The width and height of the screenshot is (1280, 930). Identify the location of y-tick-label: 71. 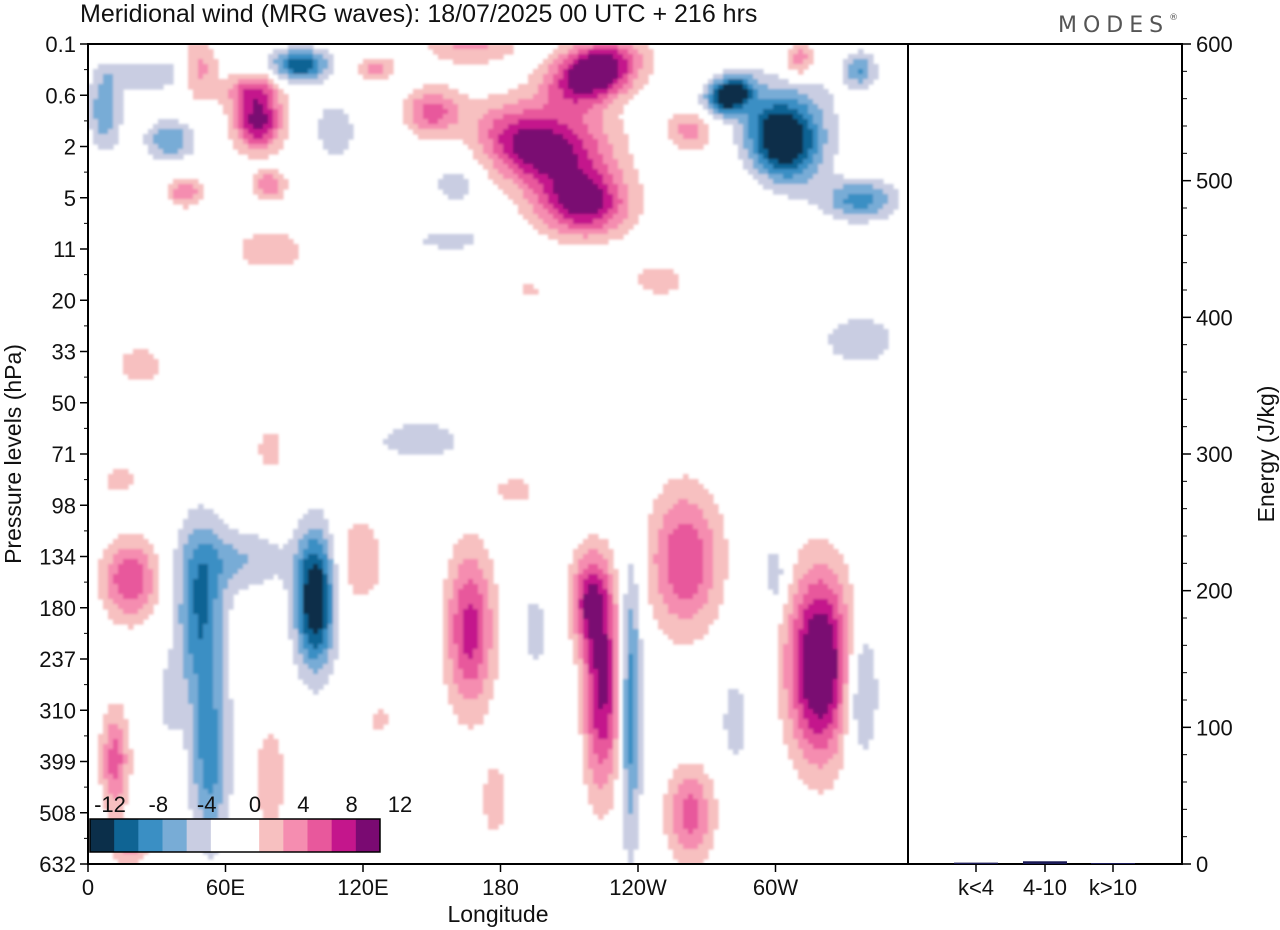
(64, 454).